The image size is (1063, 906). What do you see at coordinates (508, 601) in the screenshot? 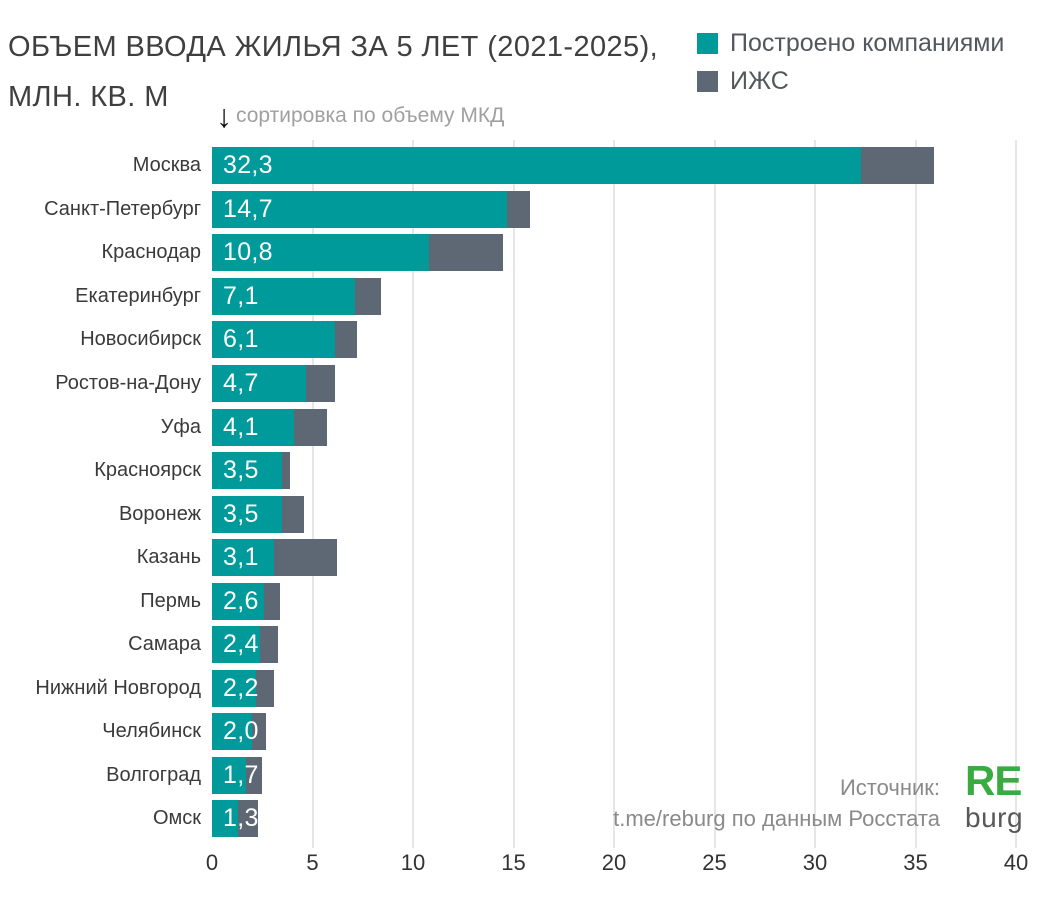
I see `bar-row: Пермь 2,6` at bounding box center [508, 601].